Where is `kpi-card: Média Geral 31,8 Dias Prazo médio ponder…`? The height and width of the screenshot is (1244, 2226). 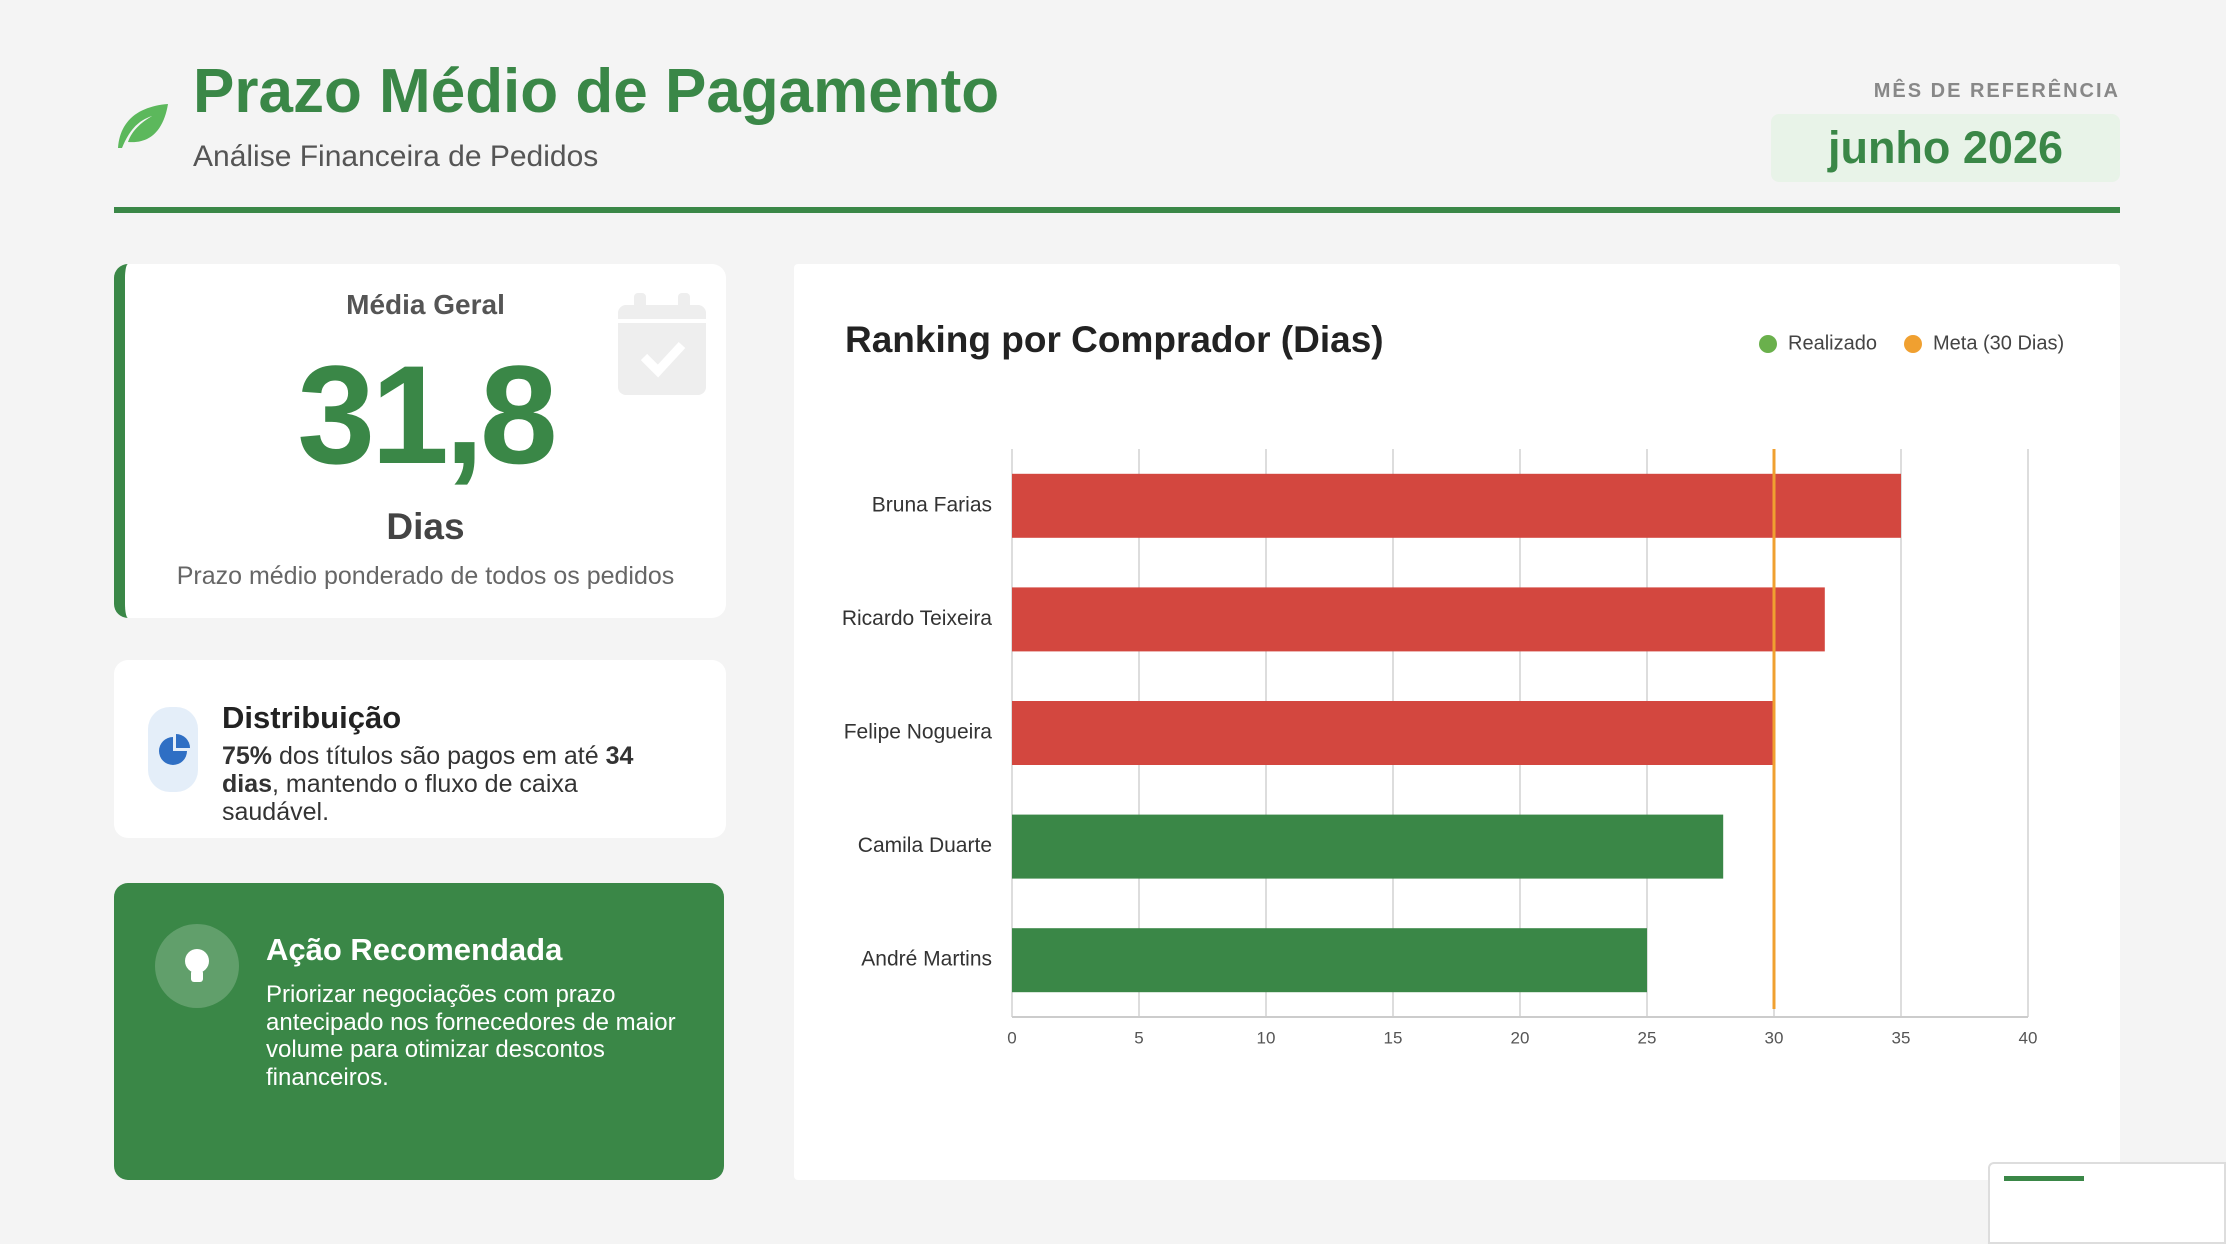
kpi-card: Média Geral 31,8 Dias Prazo médio ponder… is located at coordinates (420, 441).